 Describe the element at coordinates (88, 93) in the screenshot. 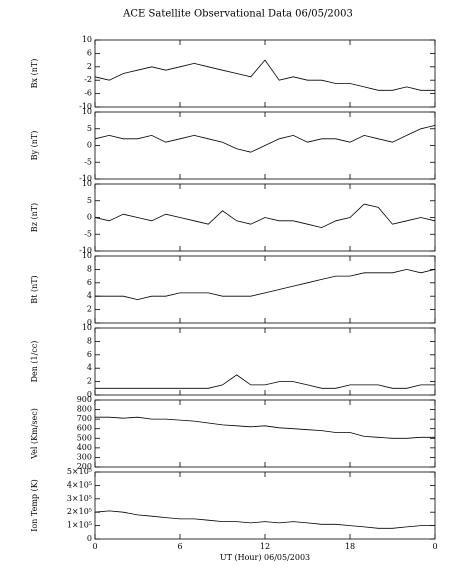

I see `y-tick-label: -6` at that location.